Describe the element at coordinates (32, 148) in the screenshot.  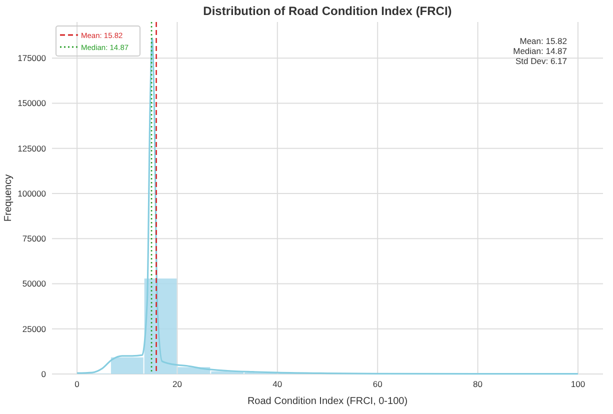
I see `y-tick-label: 125000` at that location.